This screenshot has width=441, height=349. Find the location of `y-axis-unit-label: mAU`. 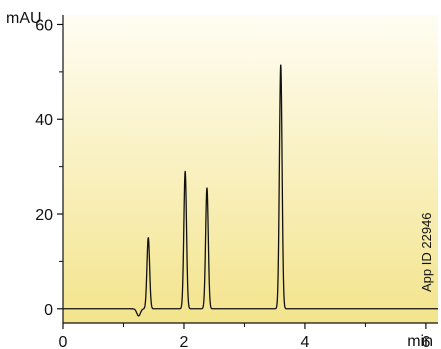

y-axis-unit-label: mAU is located at coordinates (24, 18).